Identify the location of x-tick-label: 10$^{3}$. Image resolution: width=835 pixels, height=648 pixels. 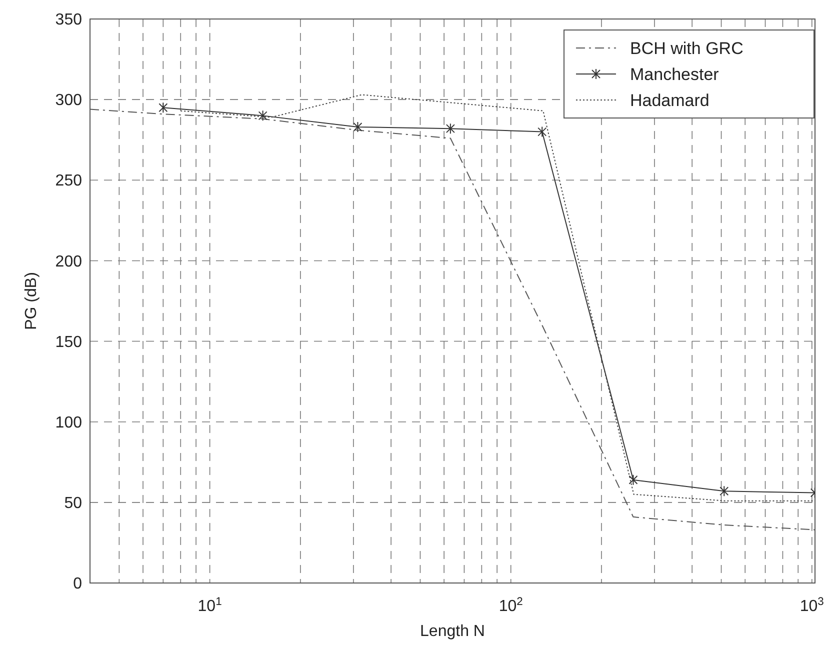
(812, 605).